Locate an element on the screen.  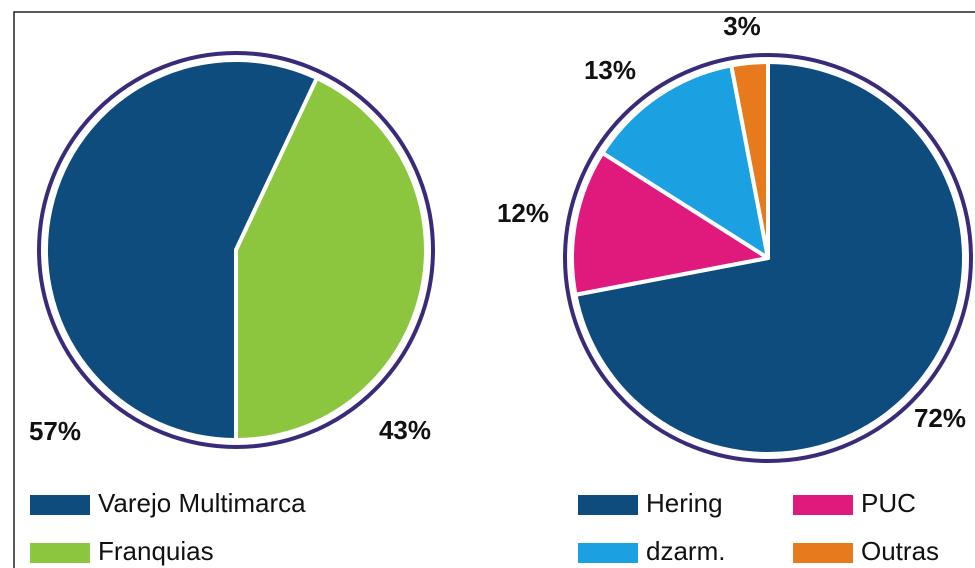
value-label: 57% is located at coordinates (55, 431).